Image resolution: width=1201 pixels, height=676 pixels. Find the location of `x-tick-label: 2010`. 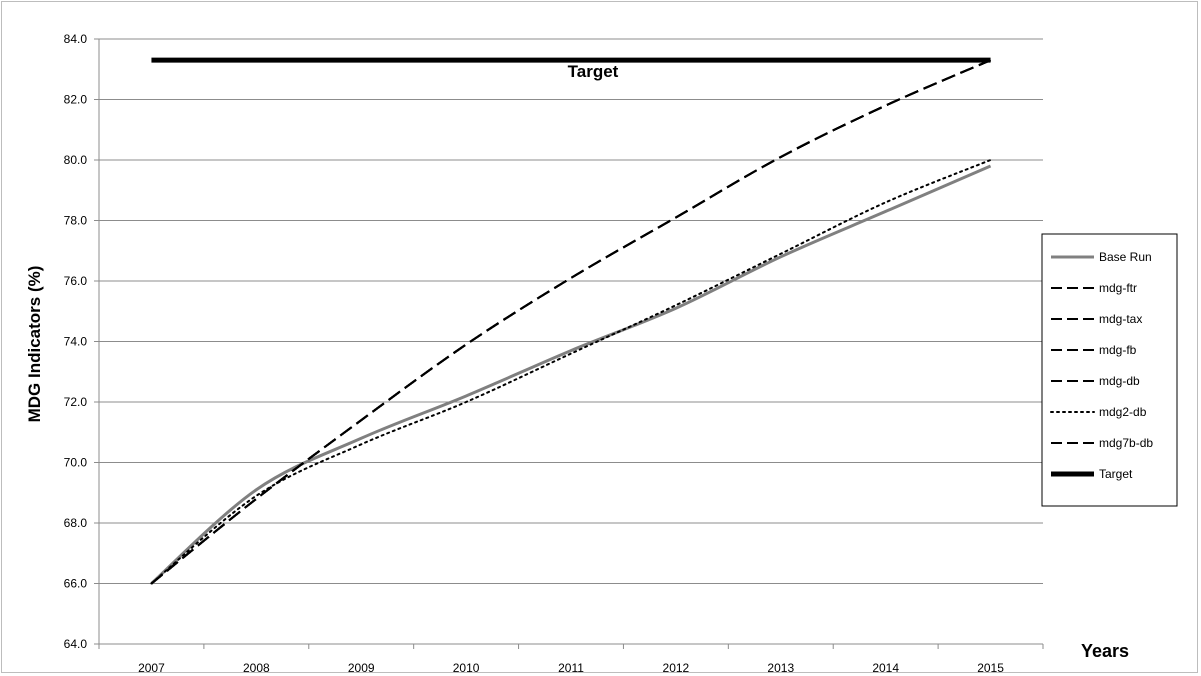

x-tick-label: 2010 is located at coordinates (466, 667).